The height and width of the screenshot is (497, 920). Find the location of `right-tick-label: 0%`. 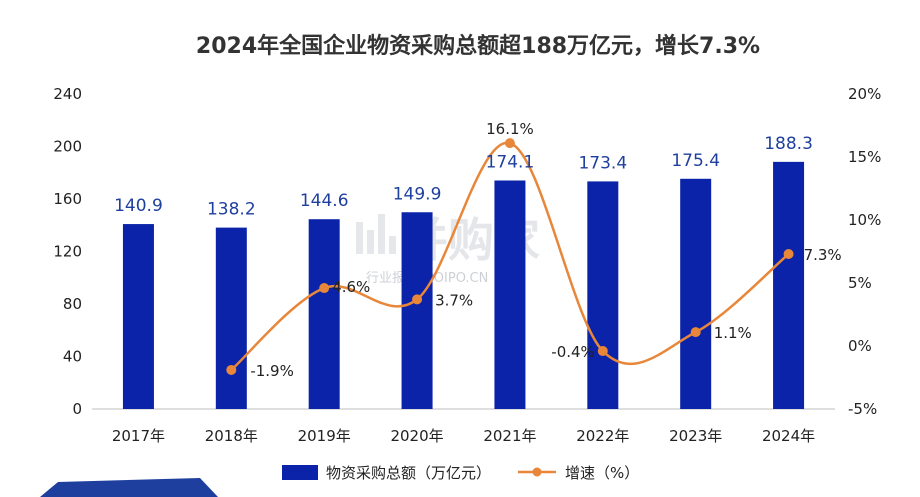

right-tick-label: 0% is located at coordinates (860, 346).